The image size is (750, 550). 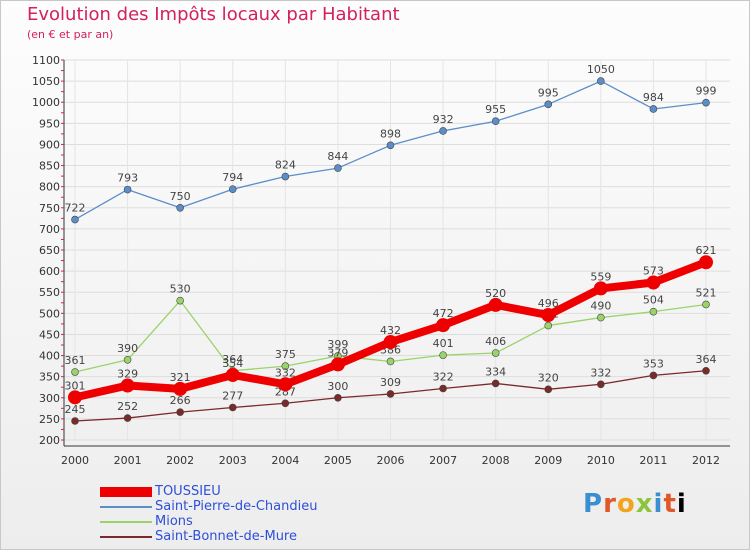 I want to click on y-tick-label: 350, so click(x=49, y=377).